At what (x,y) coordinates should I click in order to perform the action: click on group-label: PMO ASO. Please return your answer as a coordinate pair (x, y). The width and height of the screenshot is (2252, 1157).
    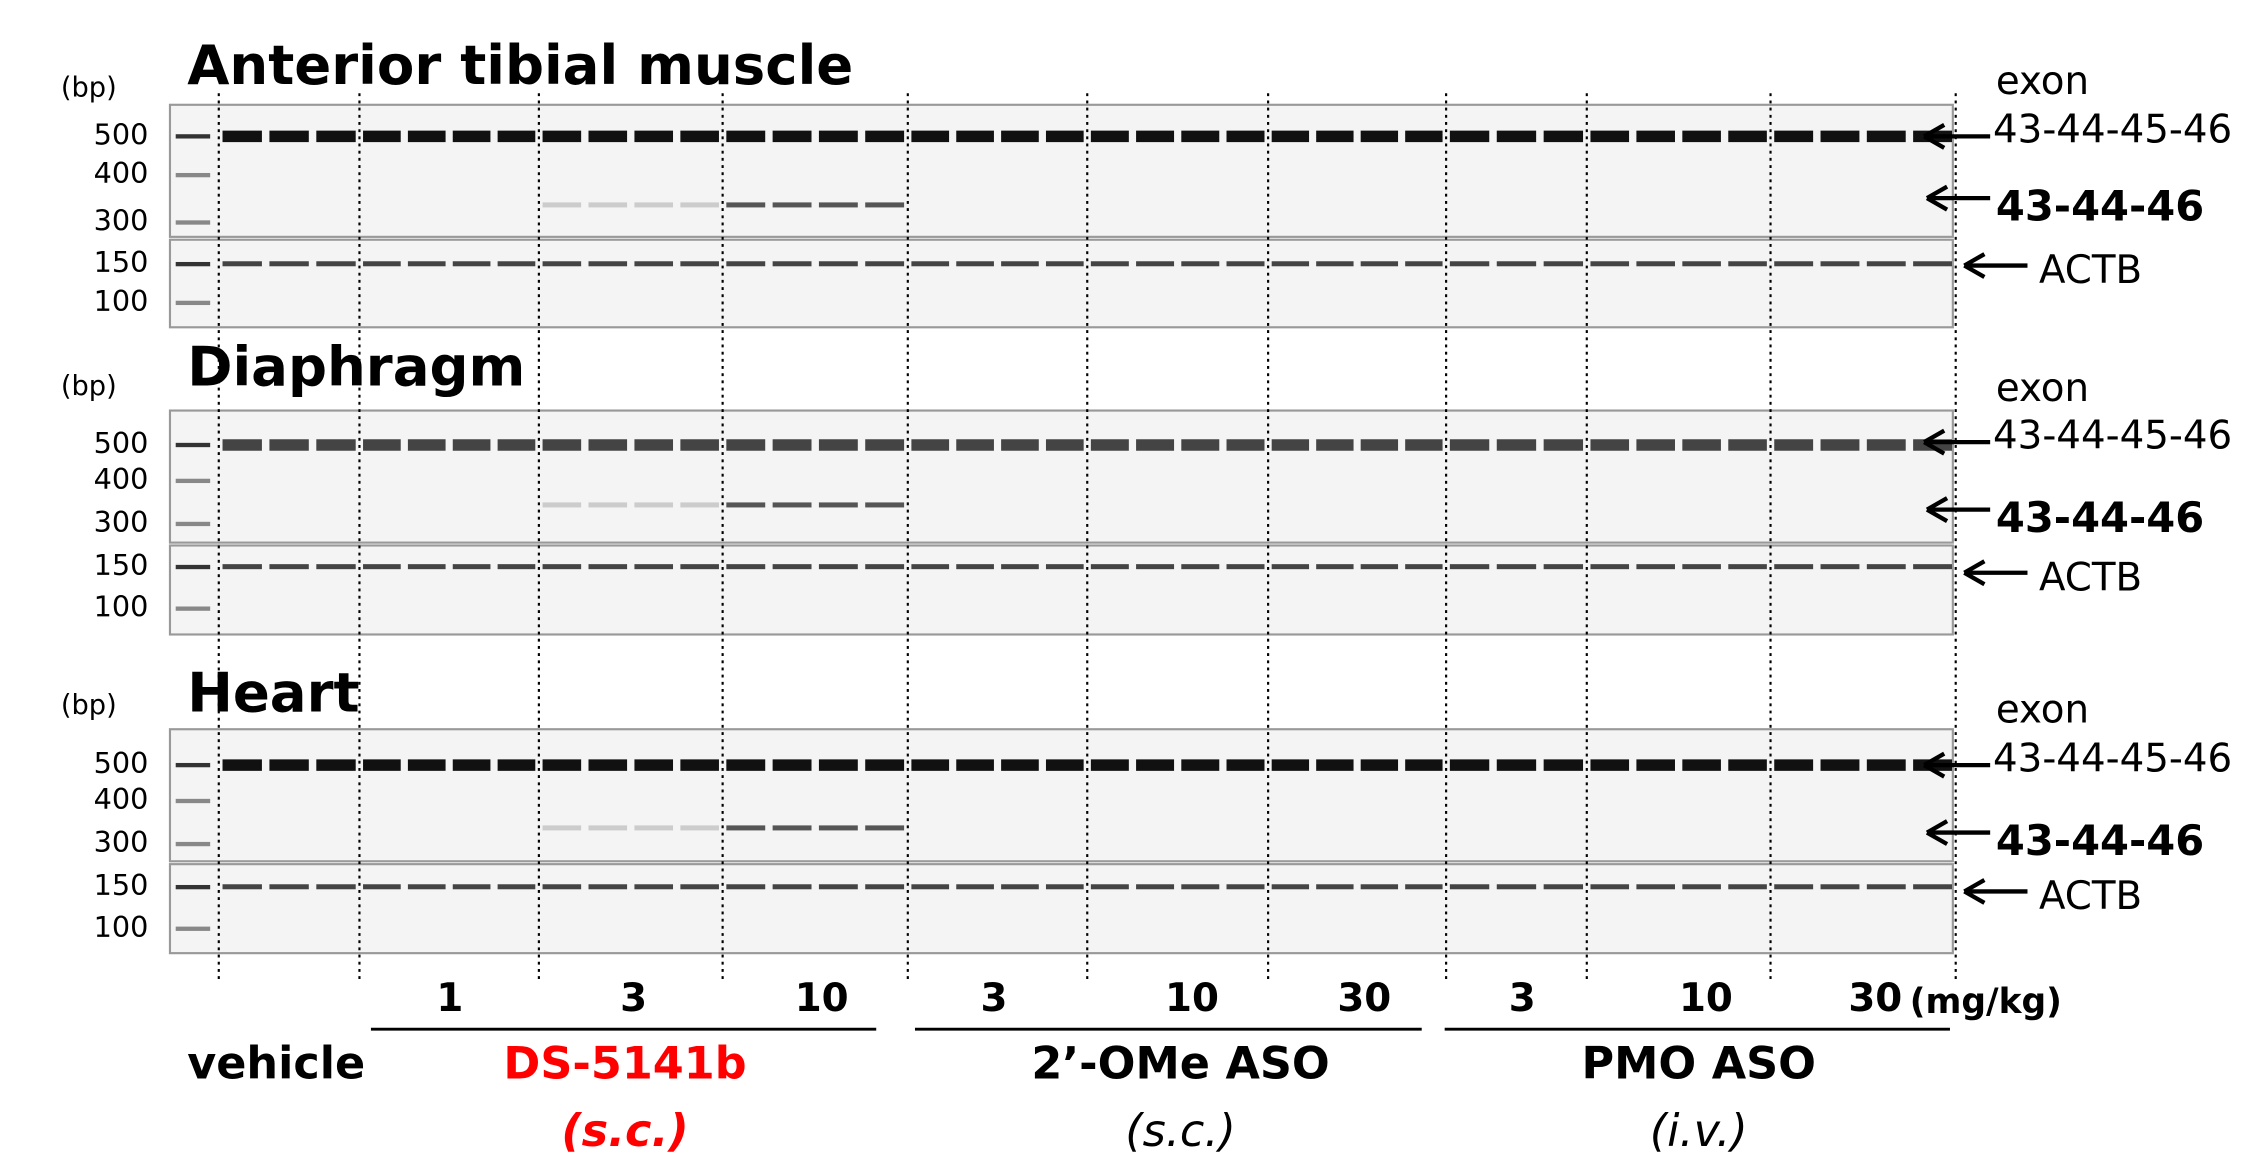
    Looking at the image, I should click on (1698, 1064).